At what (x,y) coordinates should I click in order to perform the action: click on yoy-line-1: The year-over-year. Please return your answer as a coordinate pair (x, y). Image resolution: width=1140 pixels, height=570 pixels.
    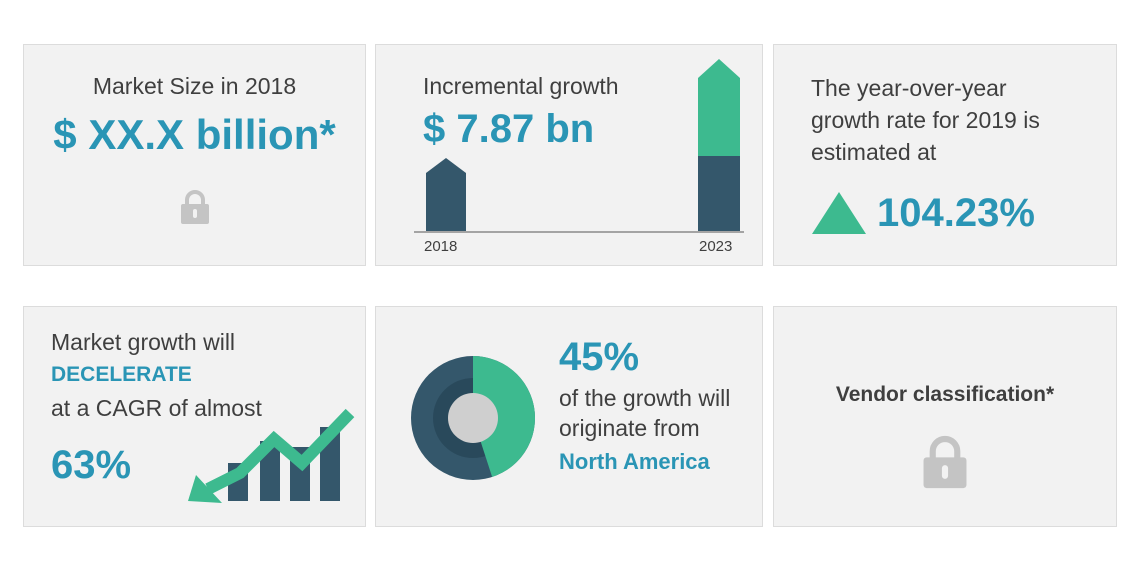
    Looking at the image, I should click on (909, 88).